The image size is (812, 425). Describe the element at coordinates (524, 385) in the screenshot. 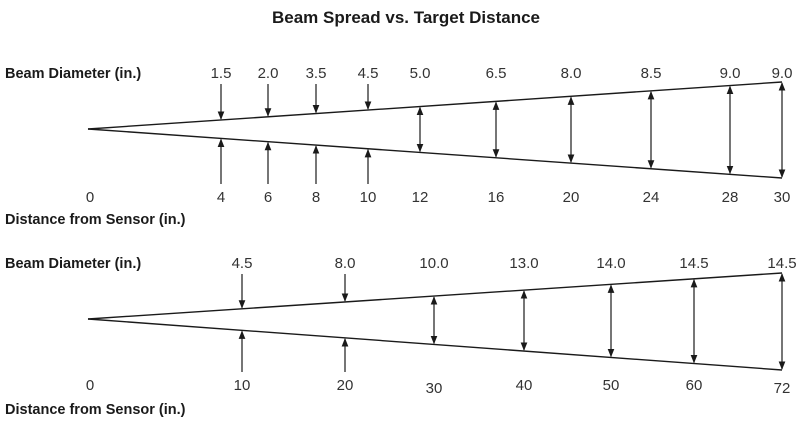

I see `distance-value: 40` at that location.